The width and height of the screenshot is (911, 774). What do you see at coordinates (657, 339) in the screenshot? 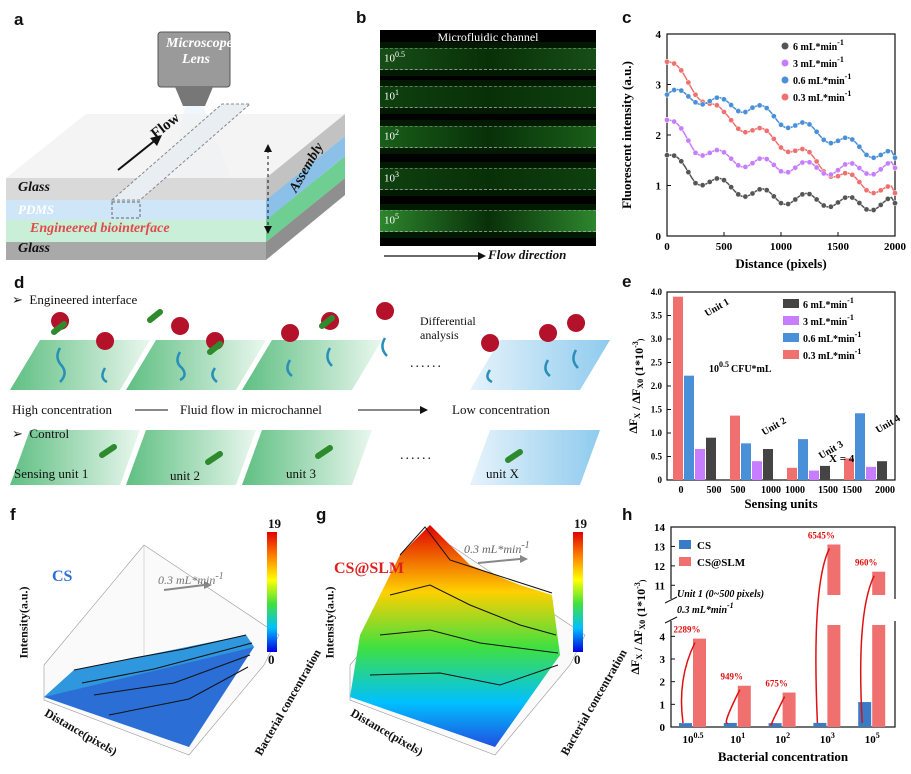
I see `y-tick-label: 3.0` at bounding box center [657, 339].